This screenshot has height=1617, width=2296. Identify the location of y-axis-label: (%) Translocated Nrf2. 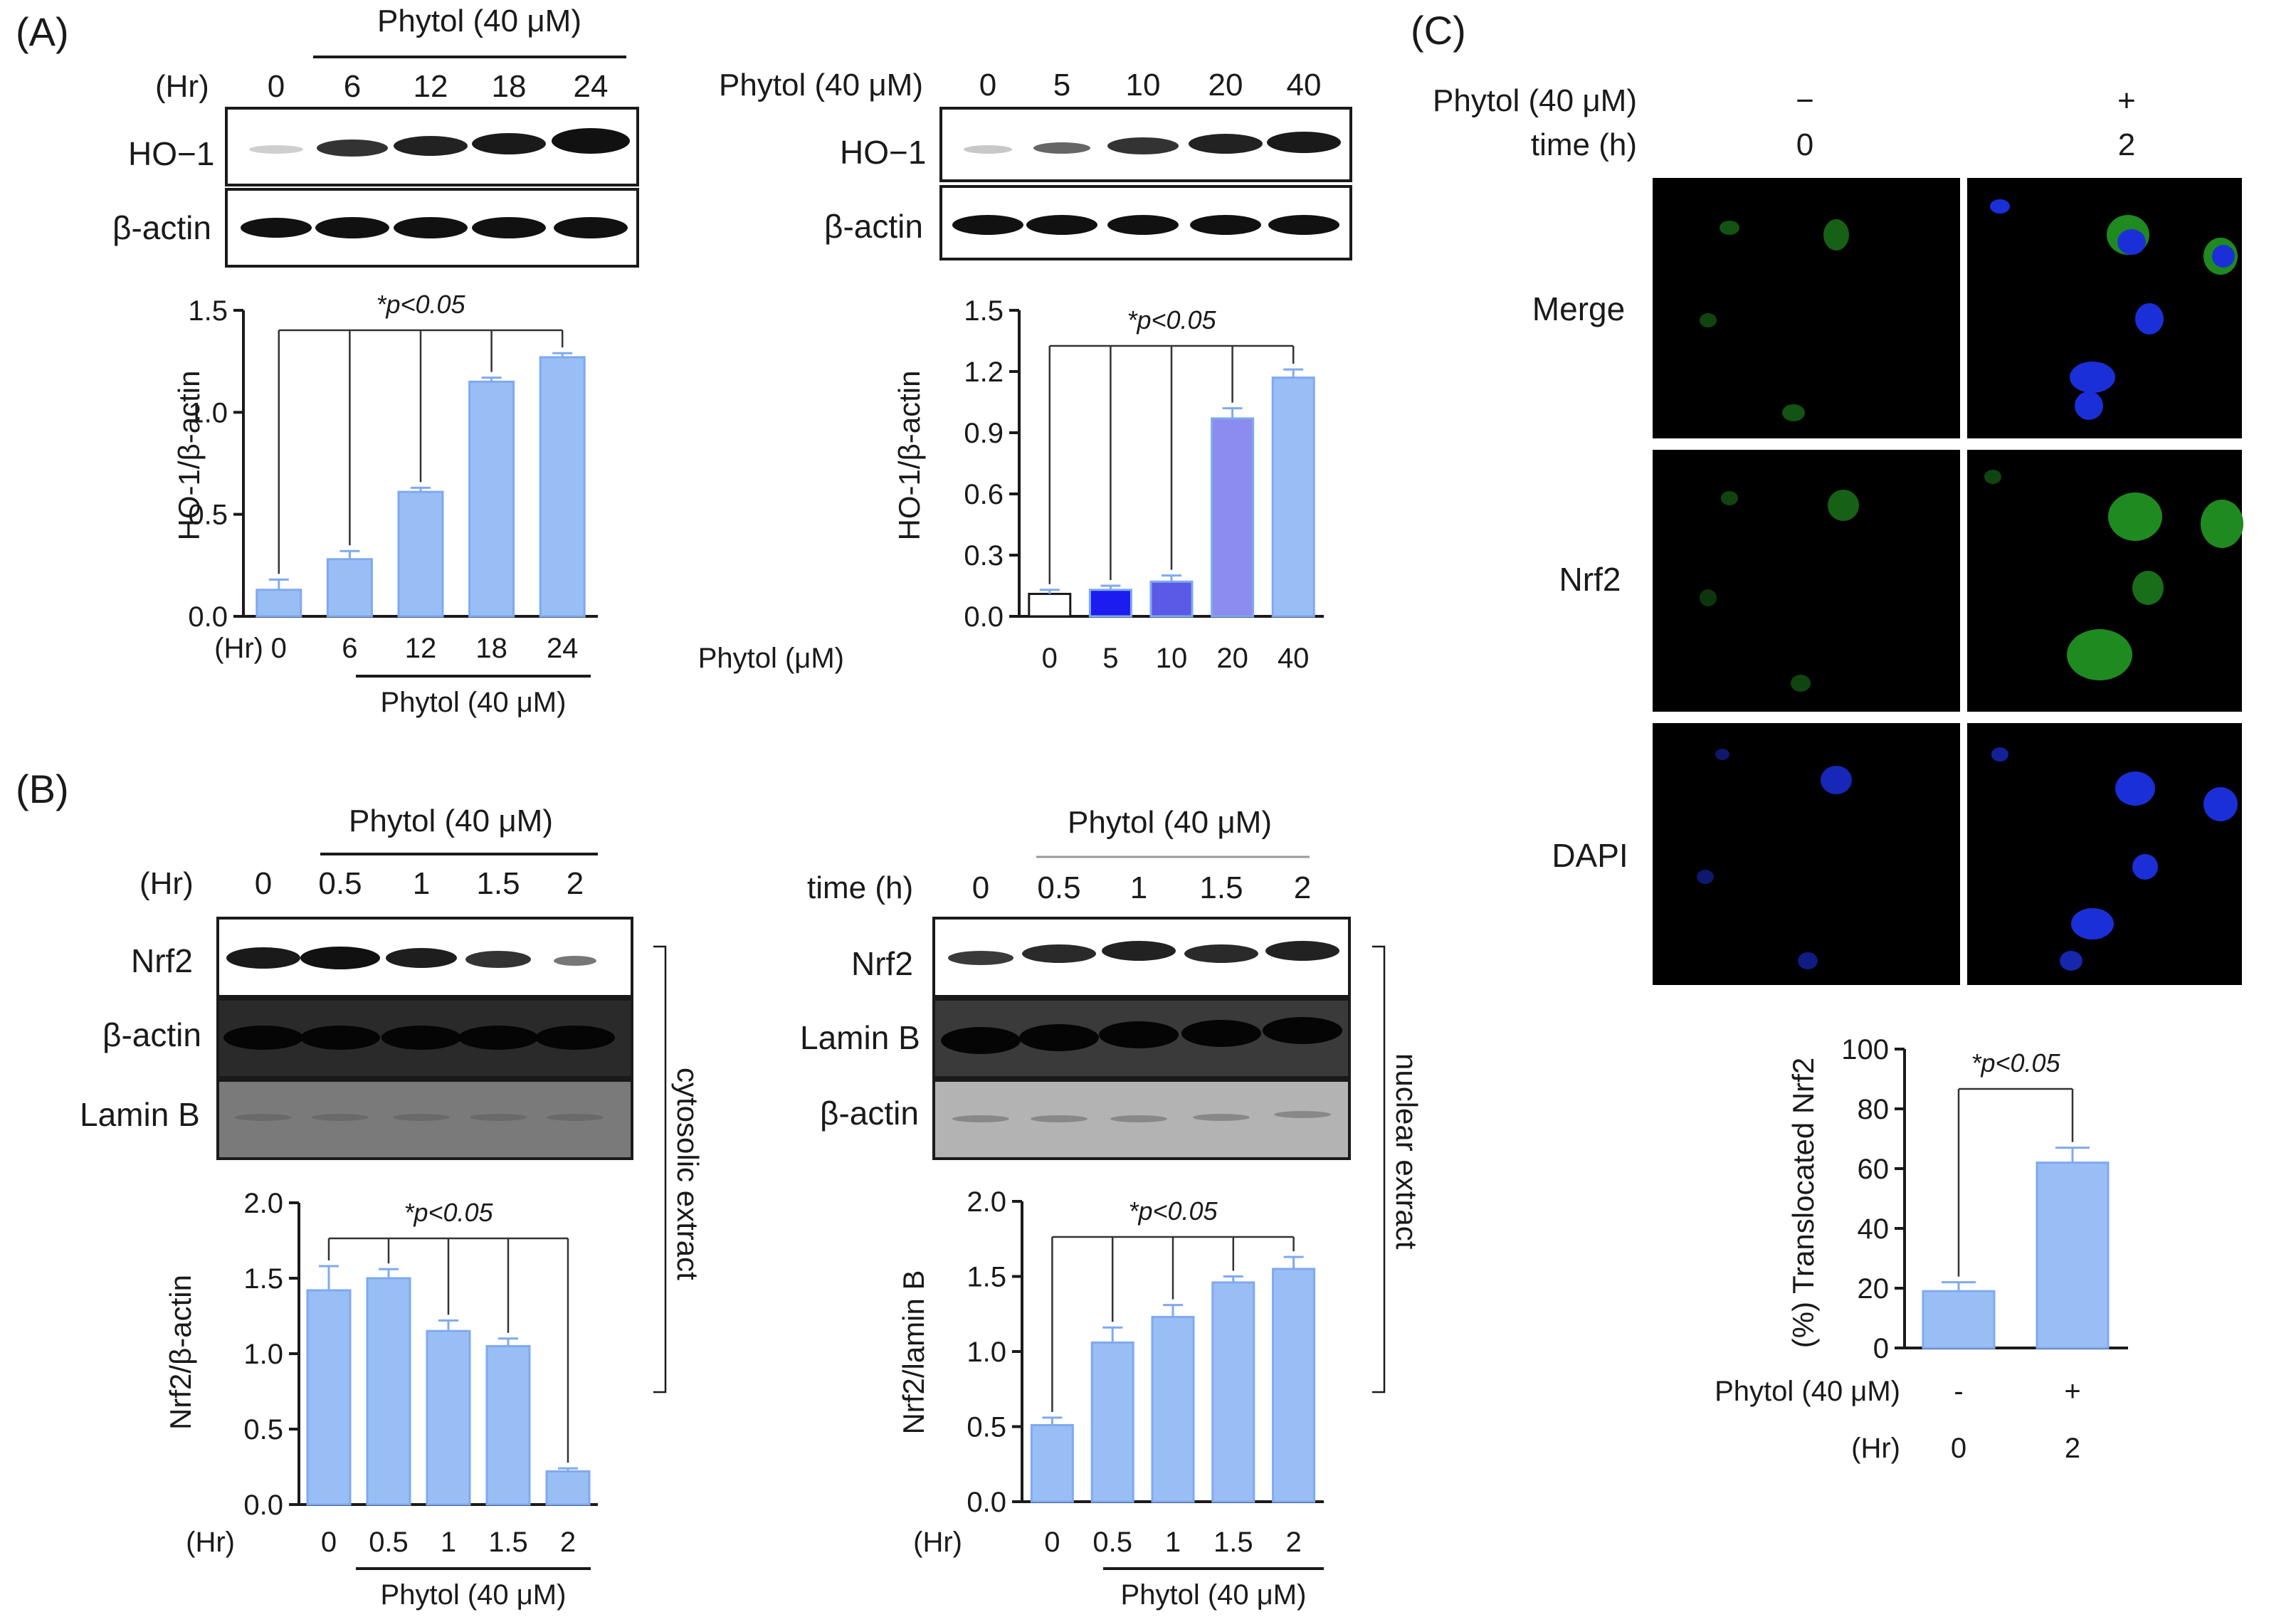
(1803, 1203).